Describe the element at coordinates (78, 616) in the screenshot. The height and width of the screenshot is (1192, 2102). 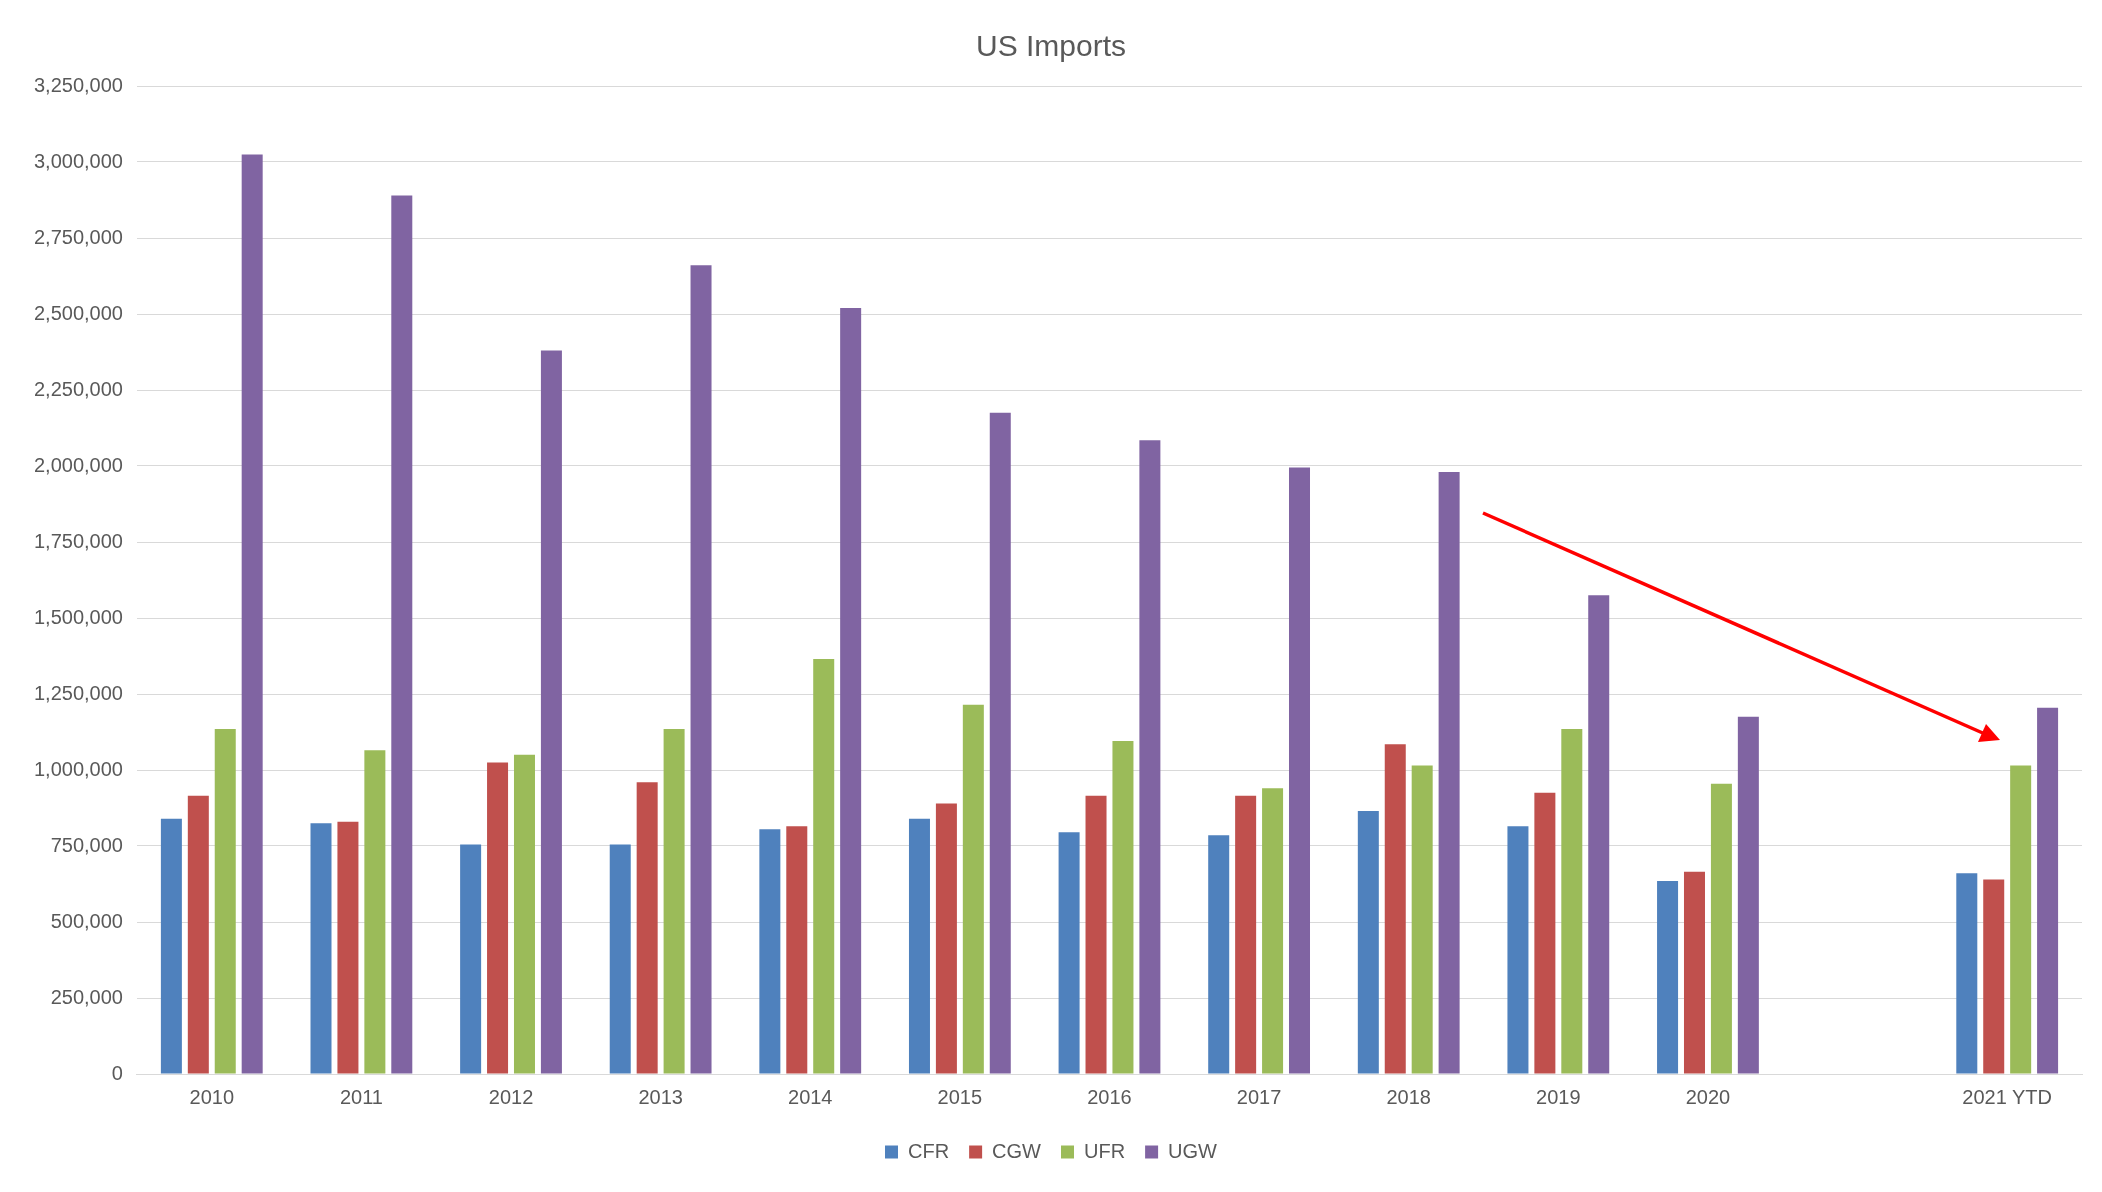
I see `y-tick-label: 1,500,000` at that location.